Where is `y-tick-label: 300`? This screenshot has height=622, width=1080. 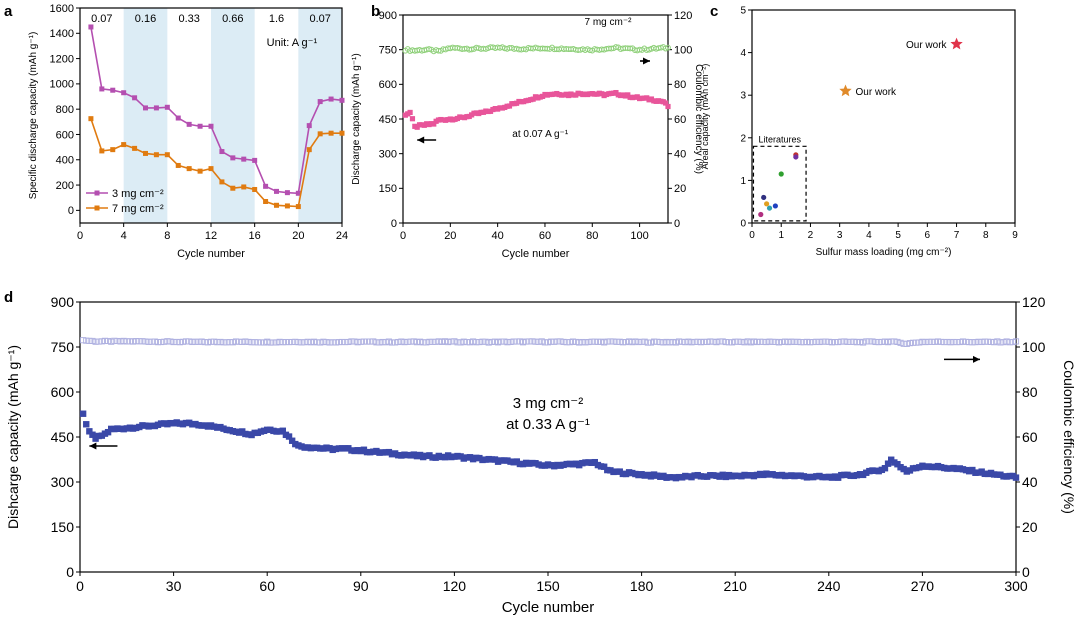 y-tick-label: 300 is located at coordinates (388, 155).